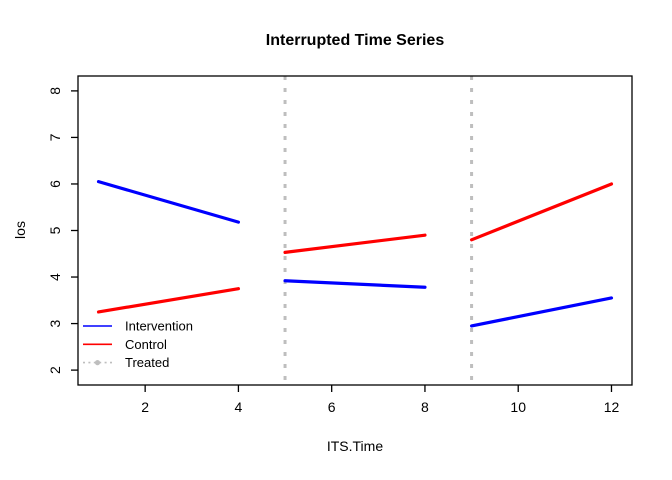  Describe the element at coordinates (55, 277) in the screenshot. I see `y-tick-label: 4` at that location.